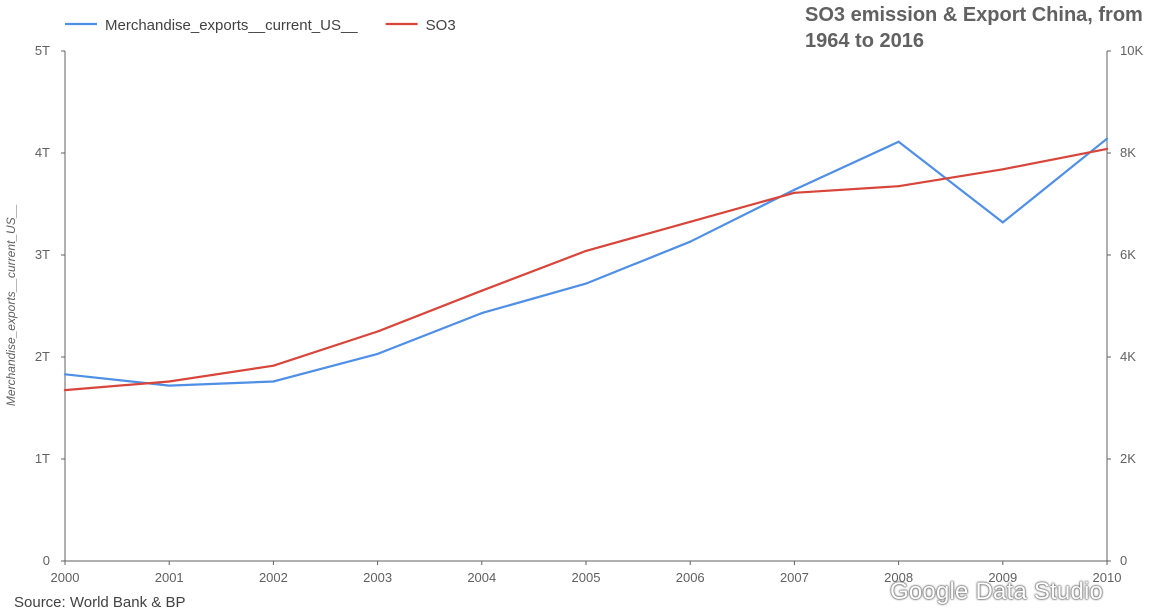 The height and width of the screenshot is (612, 1158). Describe the element at coordinates (1124, 305) in the screenshot. I see `right-y-axis: 0 2K 4K 6K 8K 10K` at that location.